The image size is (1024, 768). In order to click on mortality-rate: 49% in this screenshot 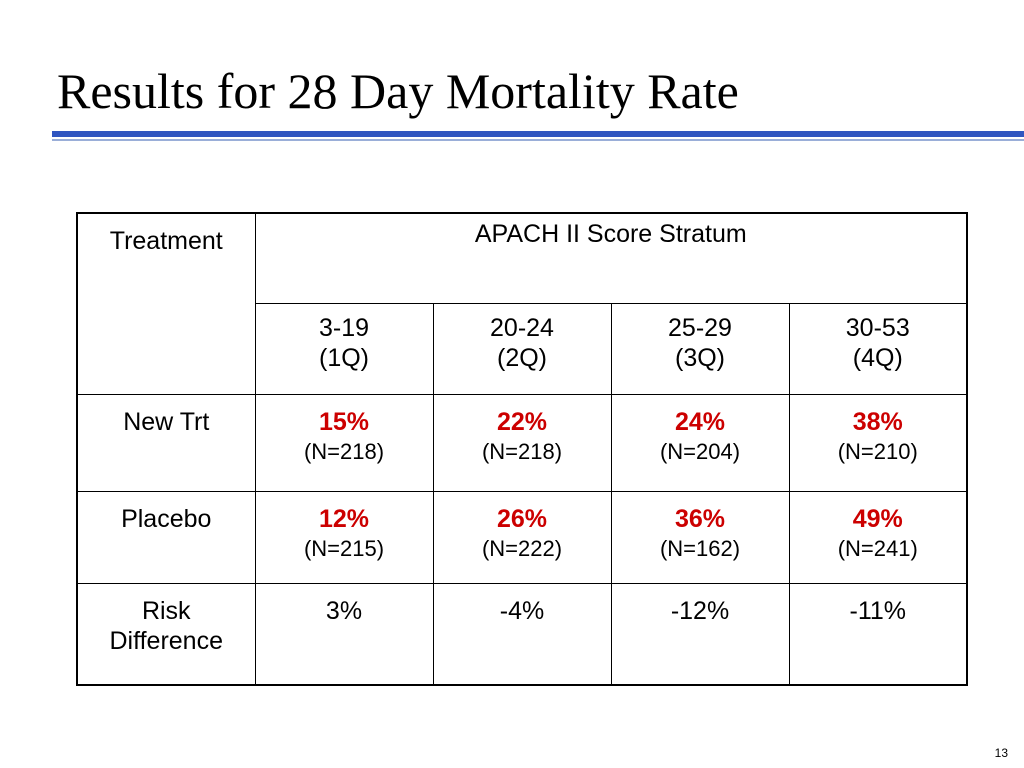, I will do `click(877, 518)`.